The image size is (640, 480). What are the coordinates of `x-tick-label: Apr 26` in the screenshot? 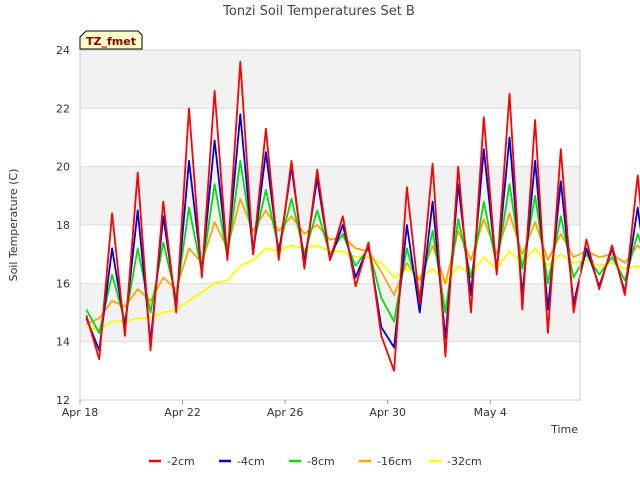 It's located at (285, 412).